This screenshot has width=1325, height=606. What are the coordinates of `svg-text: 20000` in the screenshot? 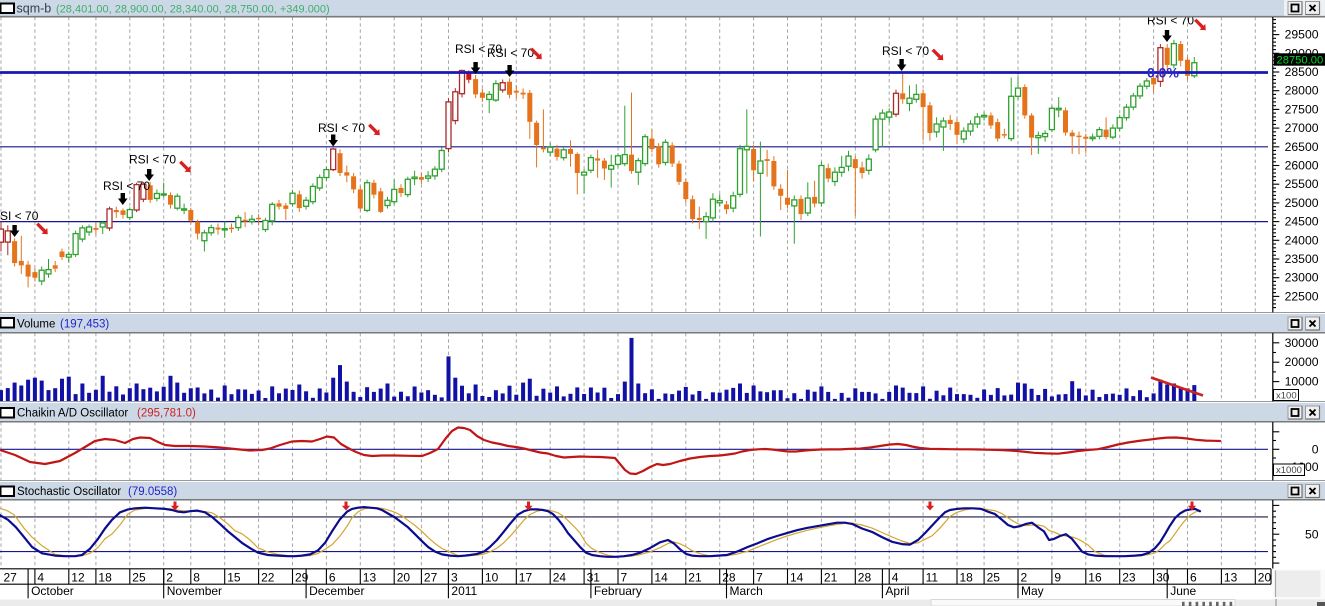 It's located at (1302, 362).